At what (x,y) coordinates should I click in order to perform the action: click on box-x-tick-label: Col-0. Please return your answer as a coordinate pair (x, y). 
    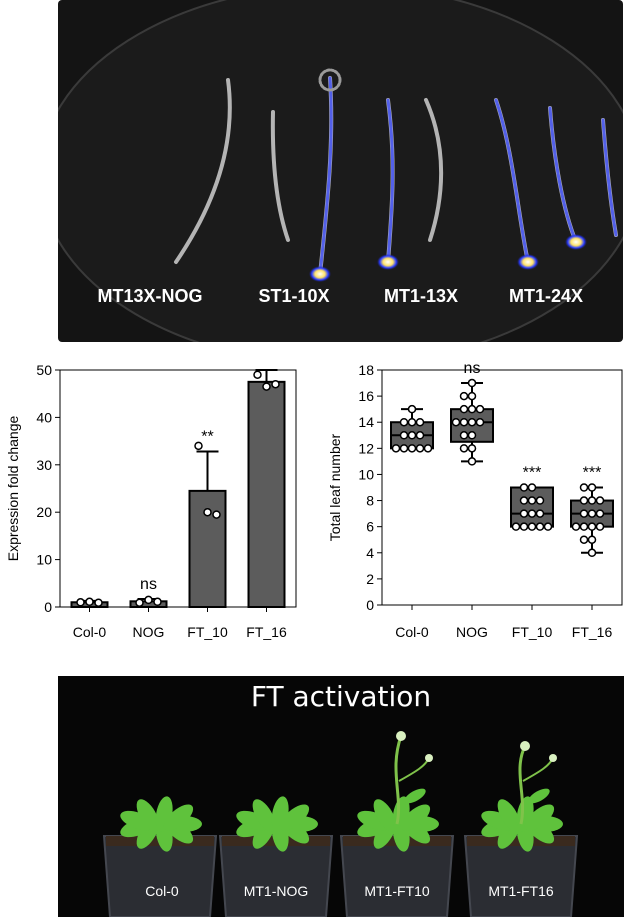
    Looking at the image, I should click on (412, 632).